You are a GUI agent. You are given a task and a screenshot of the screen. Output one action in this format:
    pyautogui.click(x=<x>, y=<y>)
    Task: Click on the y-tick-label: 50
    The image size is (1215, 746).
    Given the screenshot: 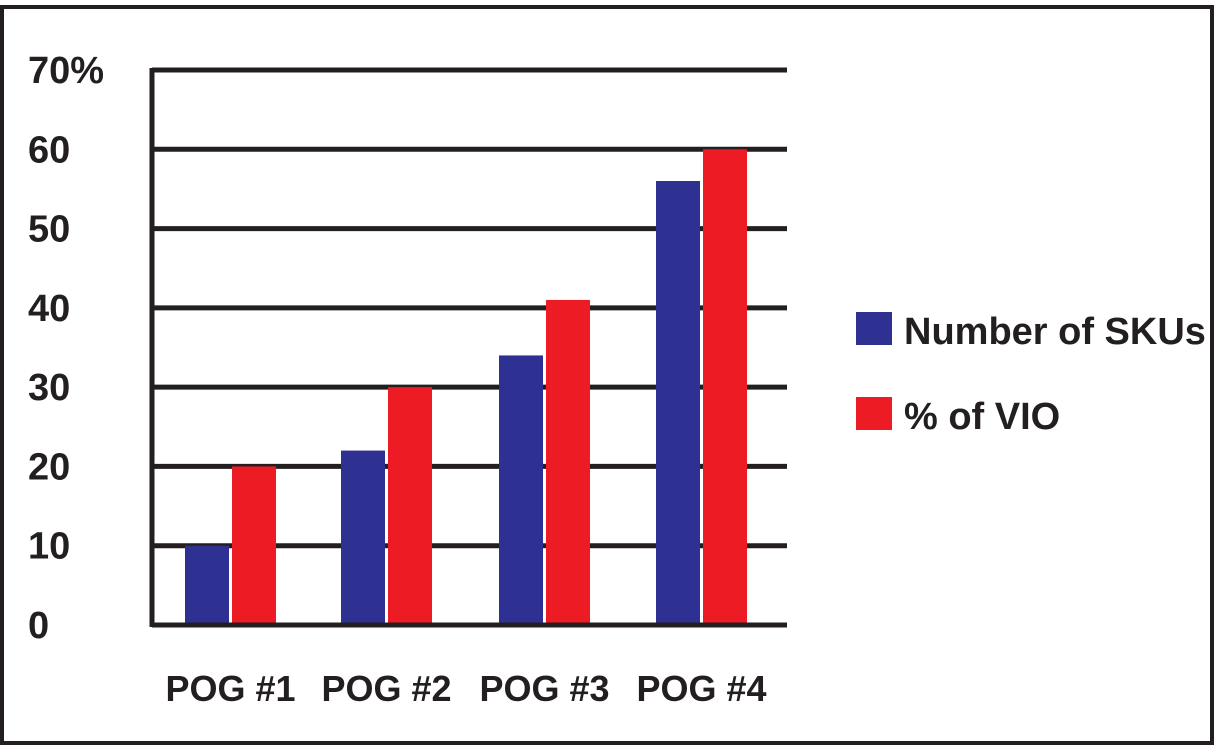 What is the action you would take?
    pyautogui.click(x=49, y=230)
    